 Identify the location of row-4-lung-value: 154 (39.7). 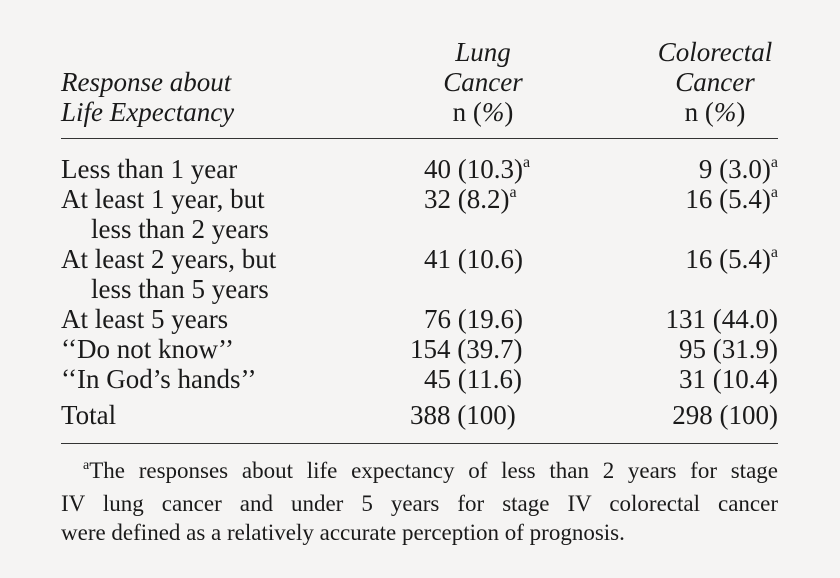
(466, 349).